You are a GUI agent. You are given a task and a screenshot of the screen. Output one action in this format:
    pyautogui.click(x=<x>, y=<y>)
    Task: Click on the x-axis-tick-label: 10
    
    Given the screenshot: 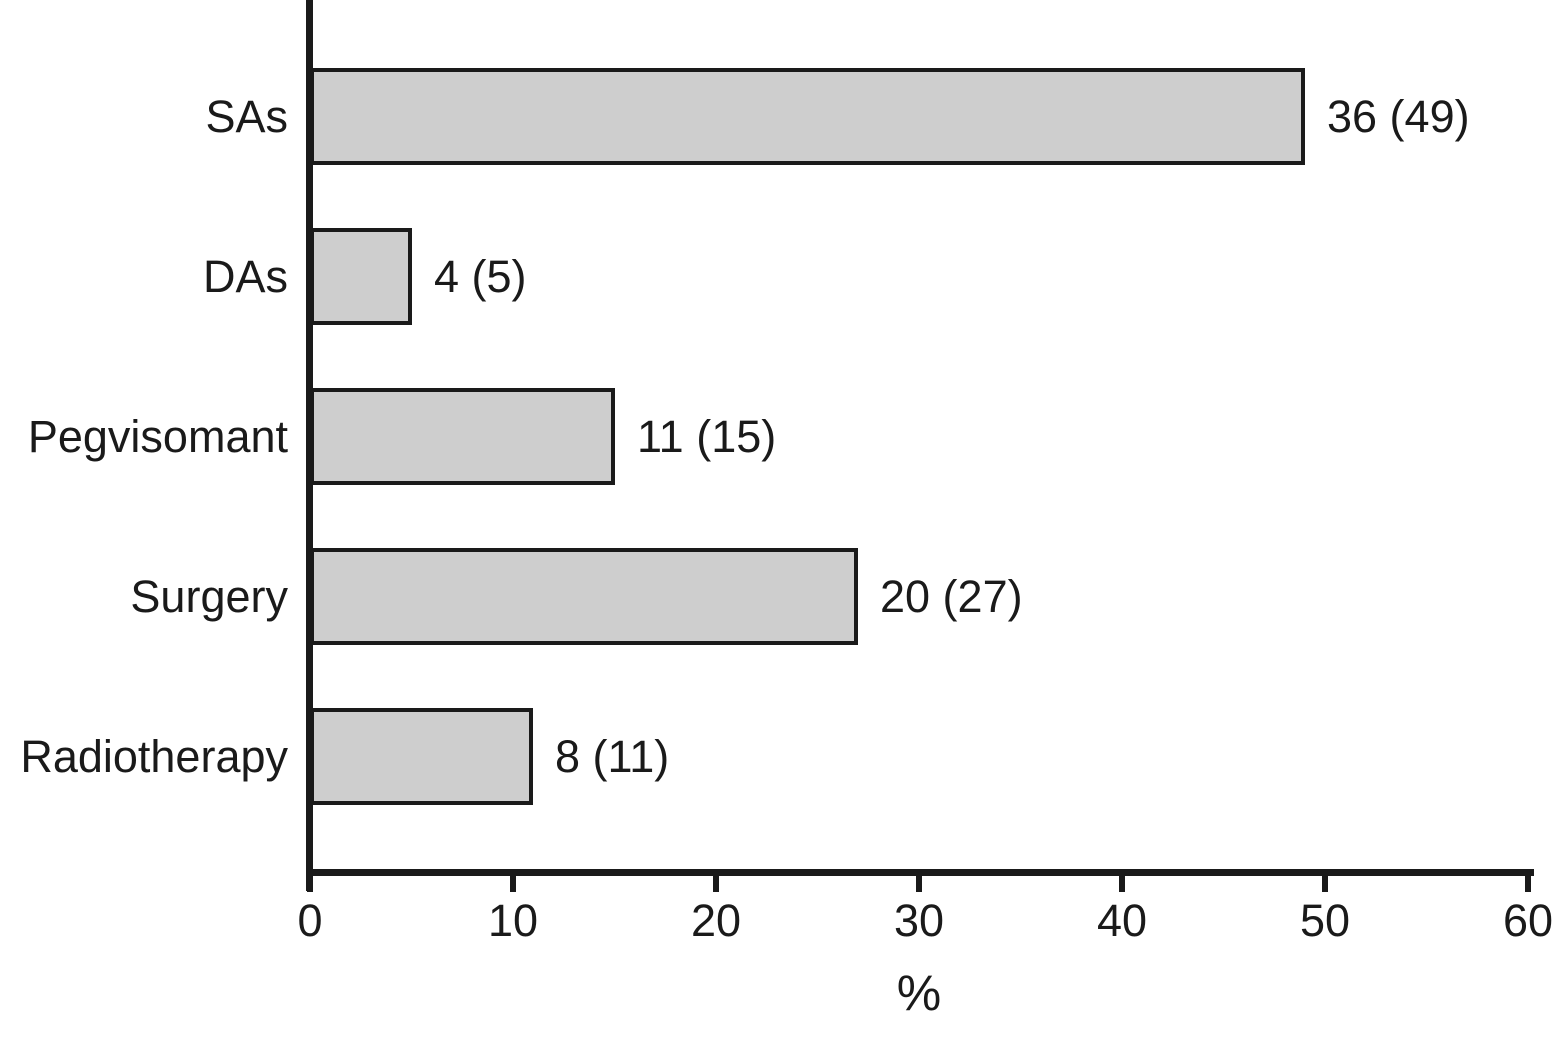 What is the action you would take?
    pyautogui.click(x=513, y=920)
    